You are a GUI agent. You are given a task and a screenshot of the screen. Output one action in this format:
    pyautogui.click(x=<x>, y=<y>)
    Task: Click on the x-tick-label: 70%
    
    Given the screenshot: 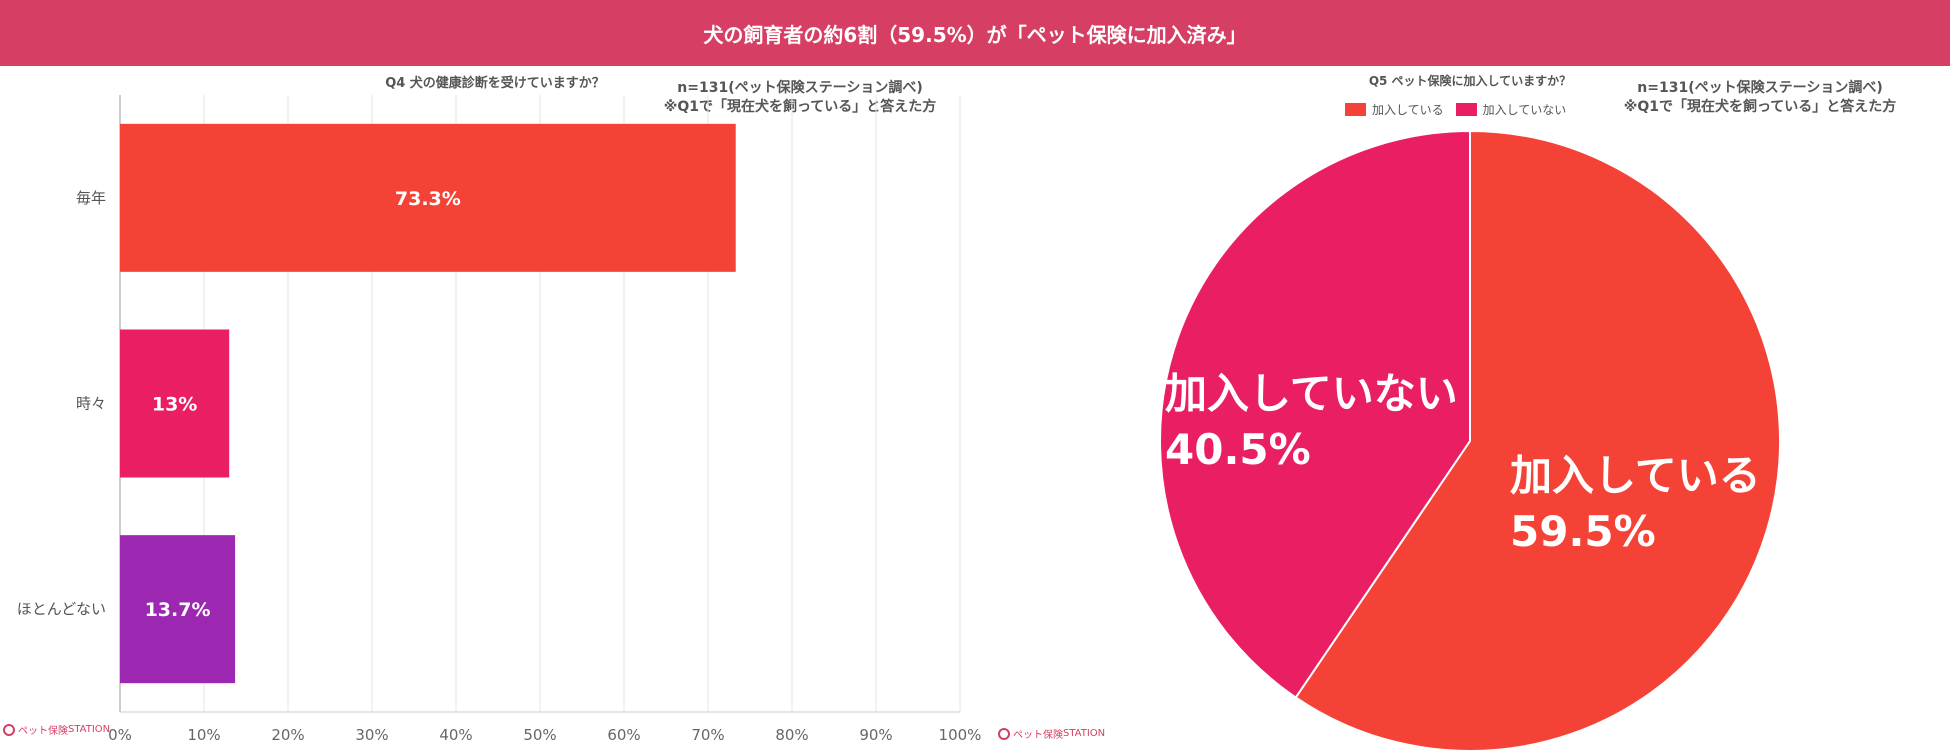 What is the action you would take?
    pyautogui.click(x=707, y=735)
    